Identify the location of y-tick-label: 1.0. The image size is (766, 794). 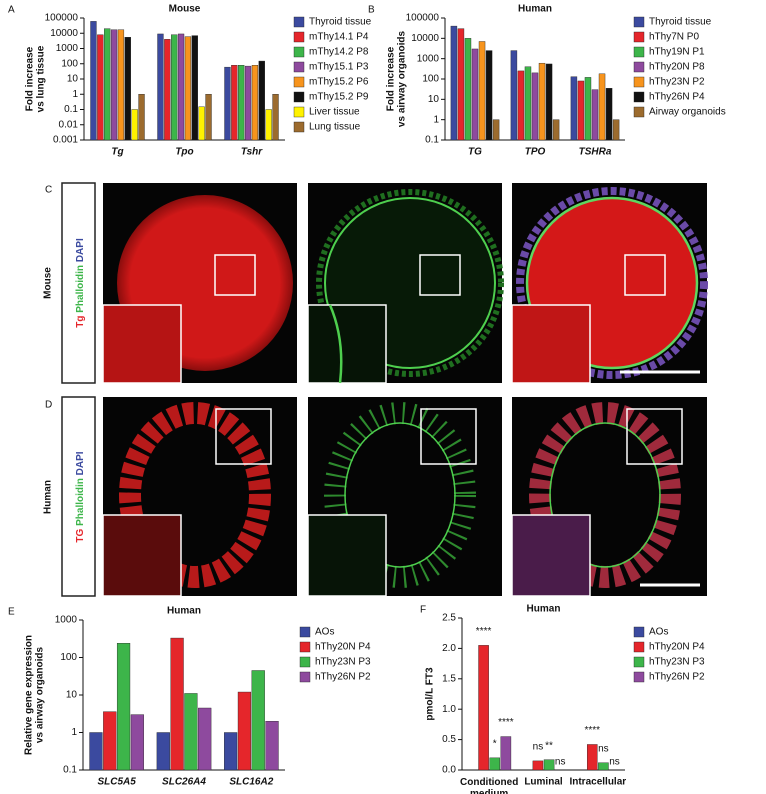
(449, 709).